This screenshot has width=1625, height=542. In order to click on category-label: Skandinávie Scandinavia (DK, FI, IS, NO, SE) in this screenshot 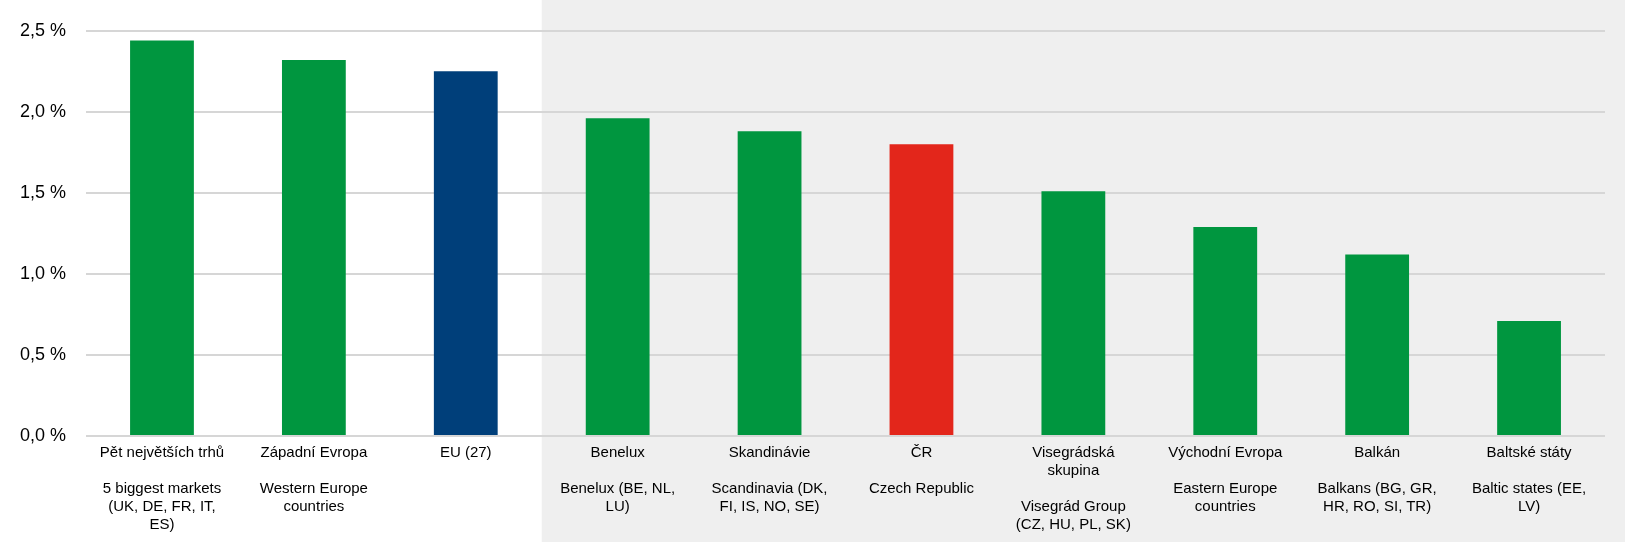, I will do `click(769, 479)`.